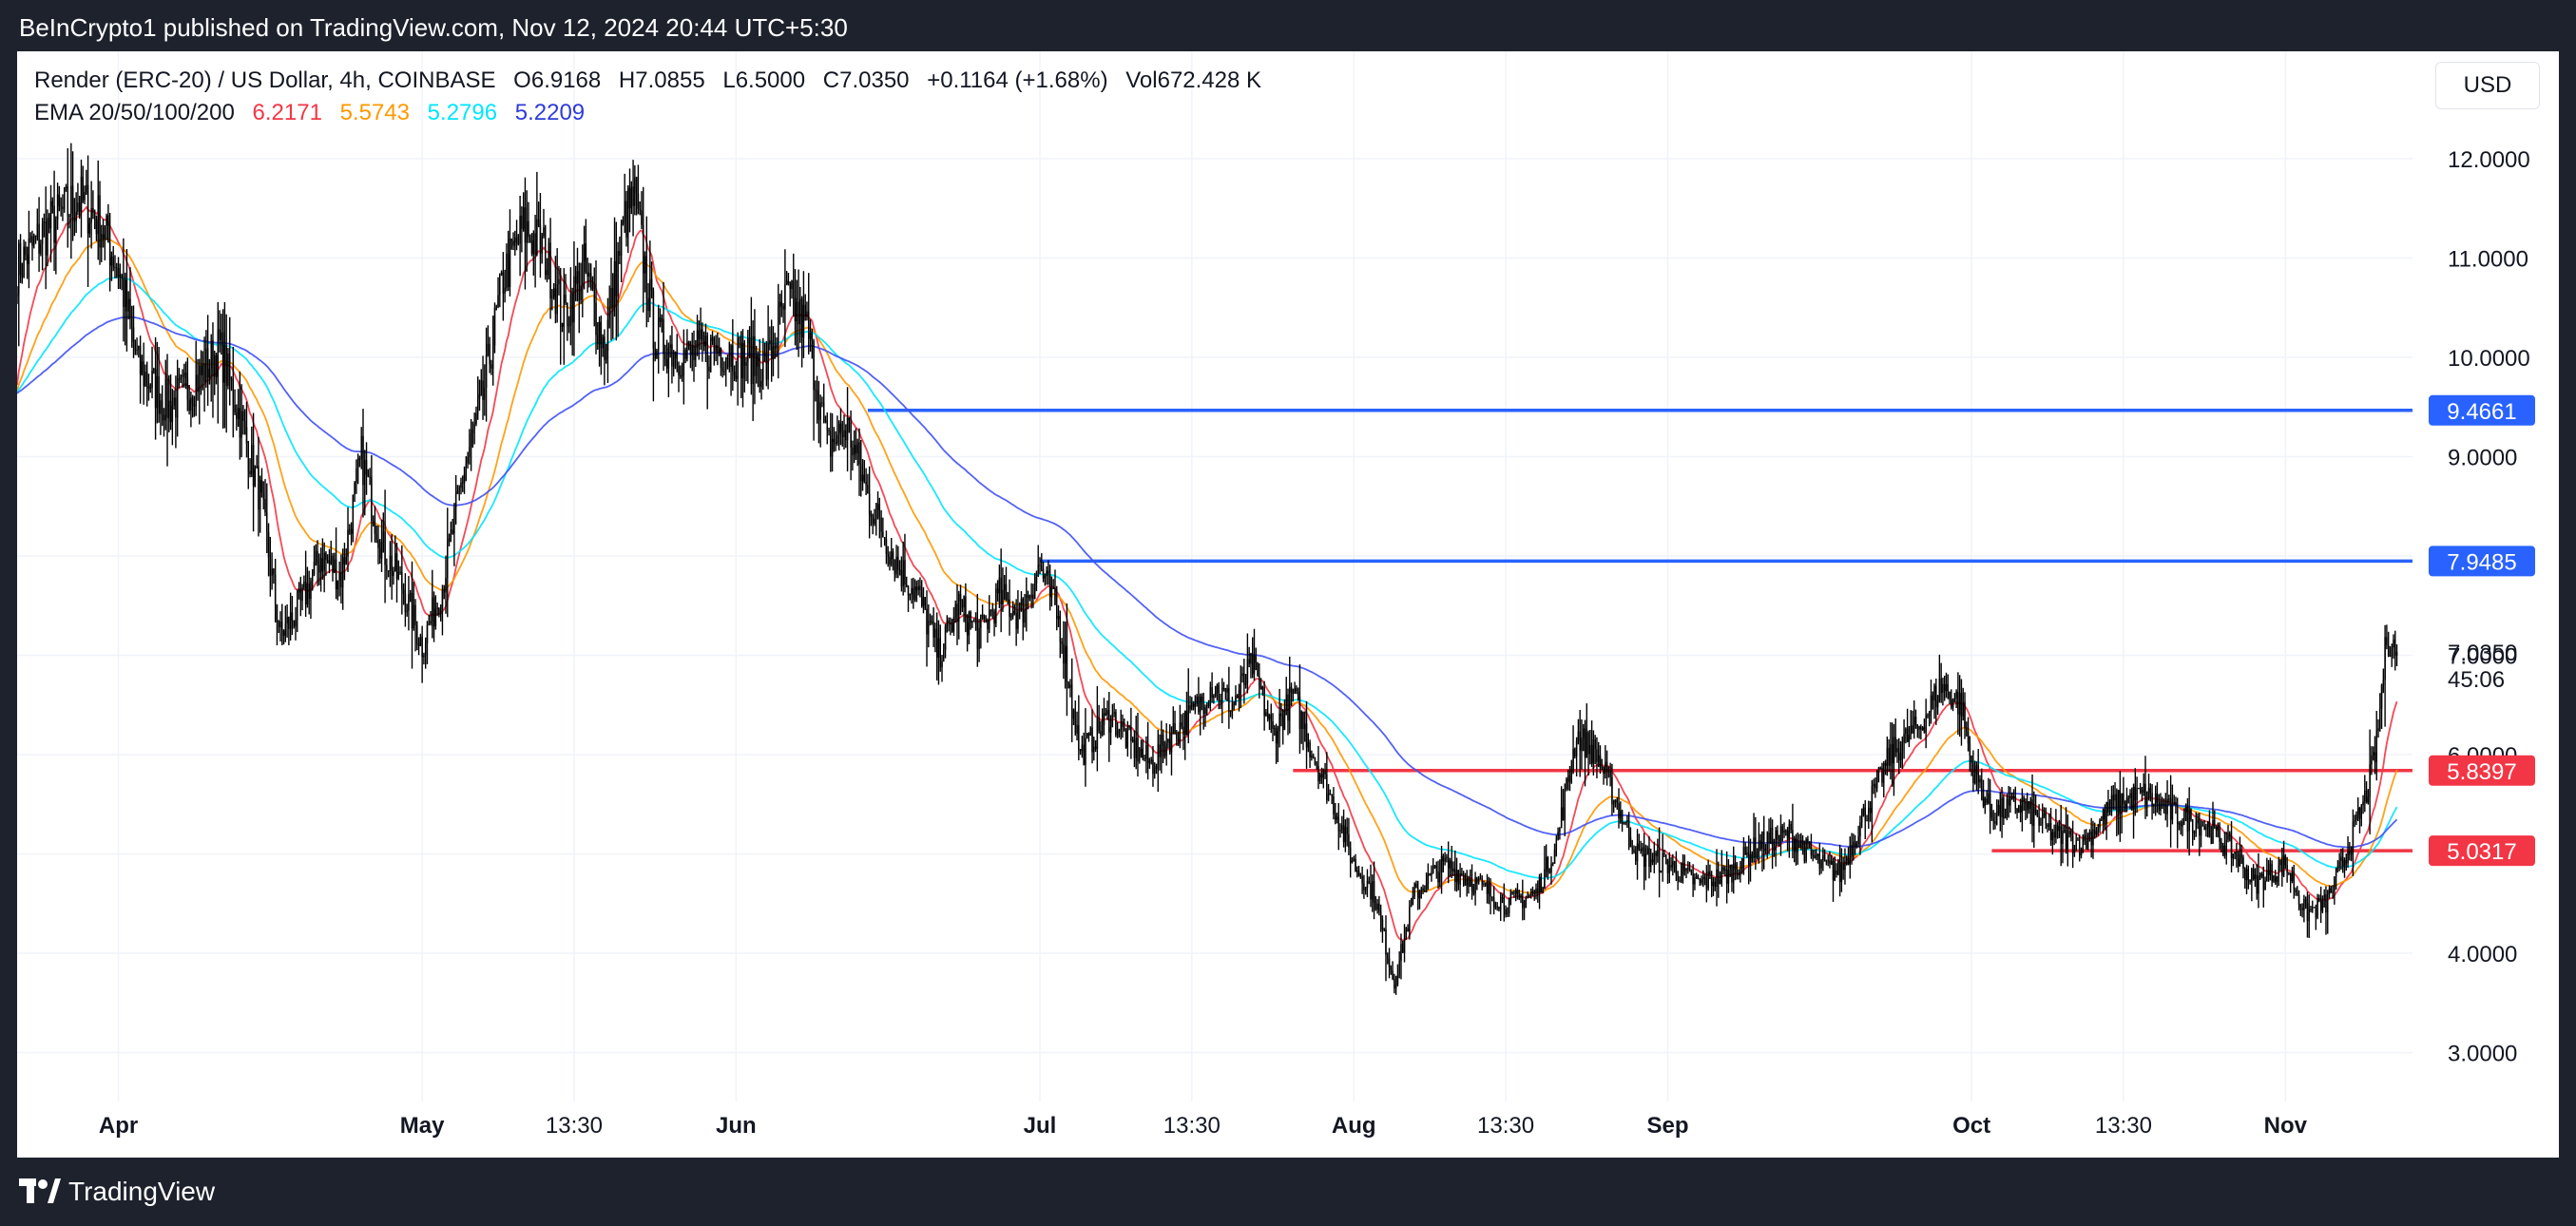  What do you see at coordinates (40, 1191) in the screenshot?
I see `tradingview-logo-icon` at bounding box center [40, 1191].